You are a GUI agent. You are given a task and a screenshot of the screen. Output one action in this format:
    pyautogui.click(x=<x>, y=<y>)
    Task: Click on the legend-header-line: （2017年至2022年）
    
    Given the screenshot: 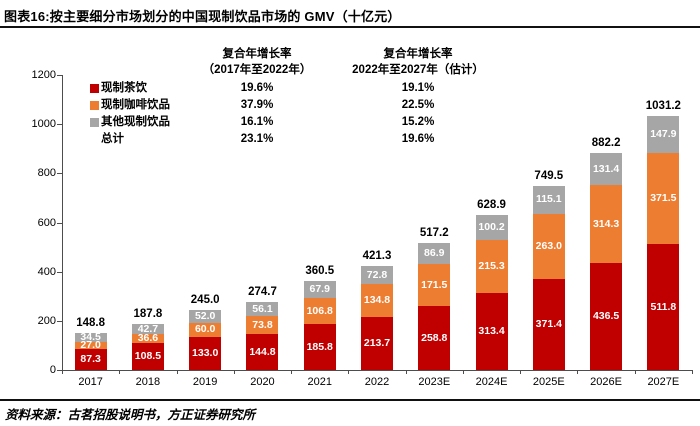 What is the action you would take?
    pyautogui.click(x=257, y=70)
    